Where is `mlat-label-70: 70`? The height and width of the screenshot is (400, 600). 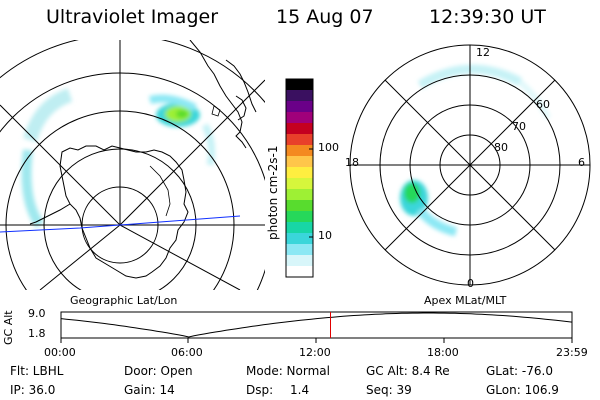 mlat-label-70: 70 is located at coordinates (519, 126).